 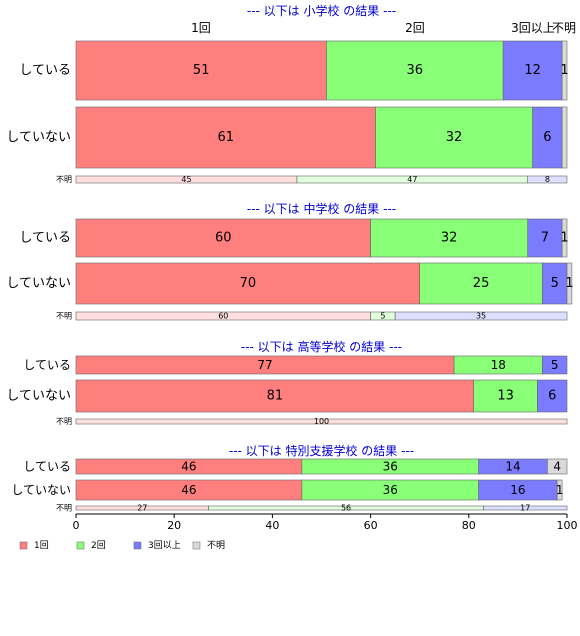 What do you see at coordinates (164, 545) in the screenshot?
I see `legend-label-3: 3回以上` at bounding box center [164, 545].